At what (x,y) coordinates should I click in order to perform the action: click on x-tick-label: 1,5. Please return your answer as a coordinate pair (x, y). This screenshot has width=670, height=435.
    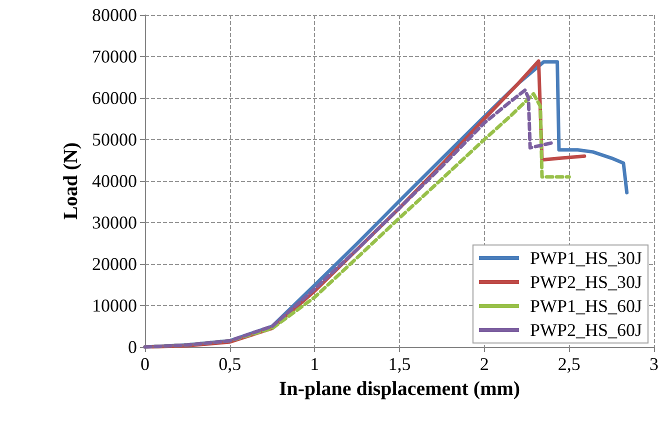
    Looking at the image, I should click on (399, 364).